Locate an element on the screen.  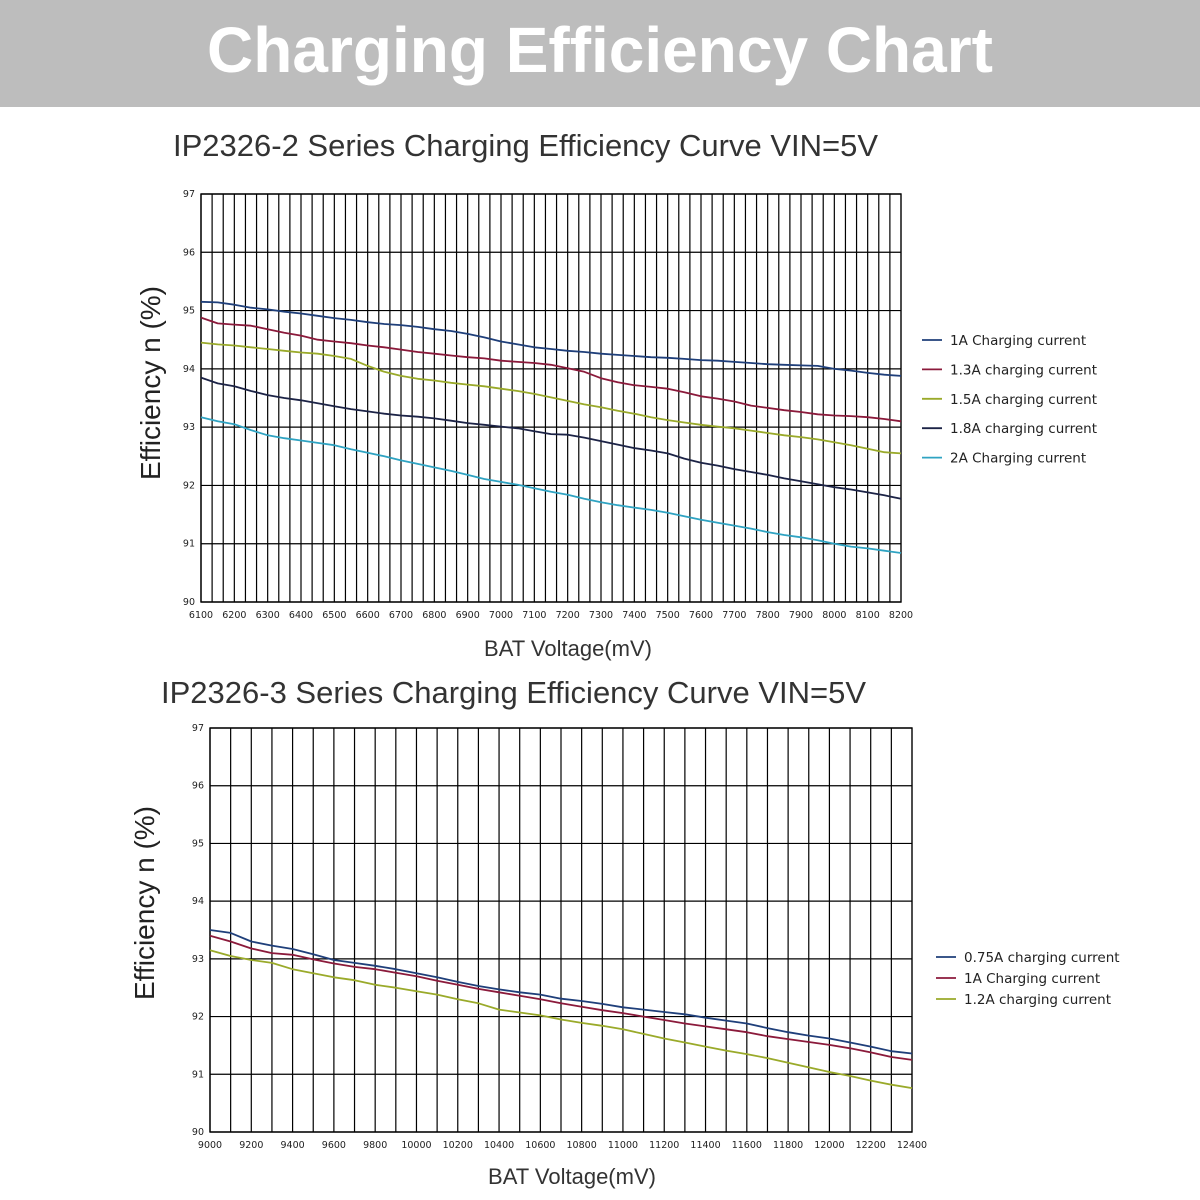
x-tick-label: 11200 is located at coordinates (664, 1145).